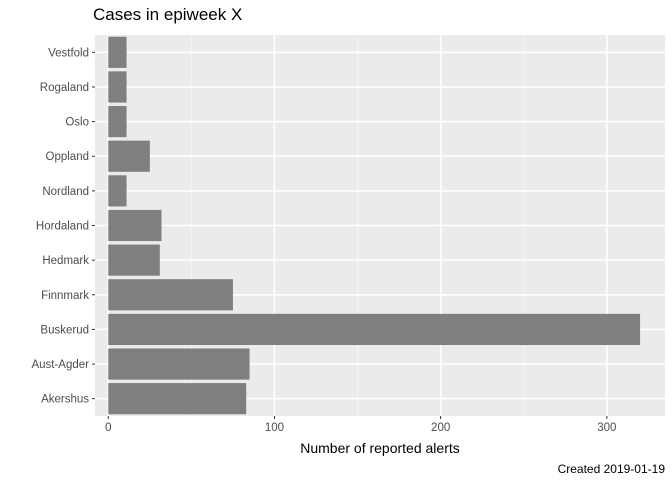 This screenshot has height=480, width=672. I want to click on bar-oslo, so click(117, 122).